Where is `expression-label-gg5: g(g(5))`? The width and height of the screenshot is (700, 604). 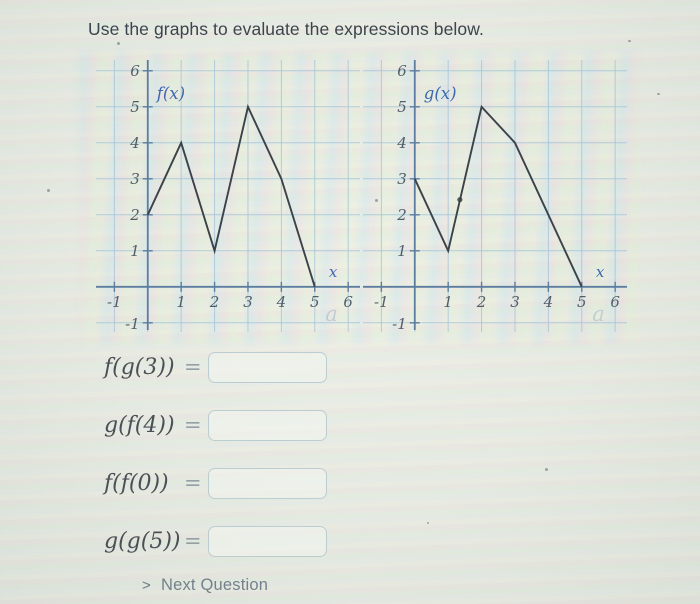 expression-label-gg5: g(g(5)) is located at coordinates (142, 541).